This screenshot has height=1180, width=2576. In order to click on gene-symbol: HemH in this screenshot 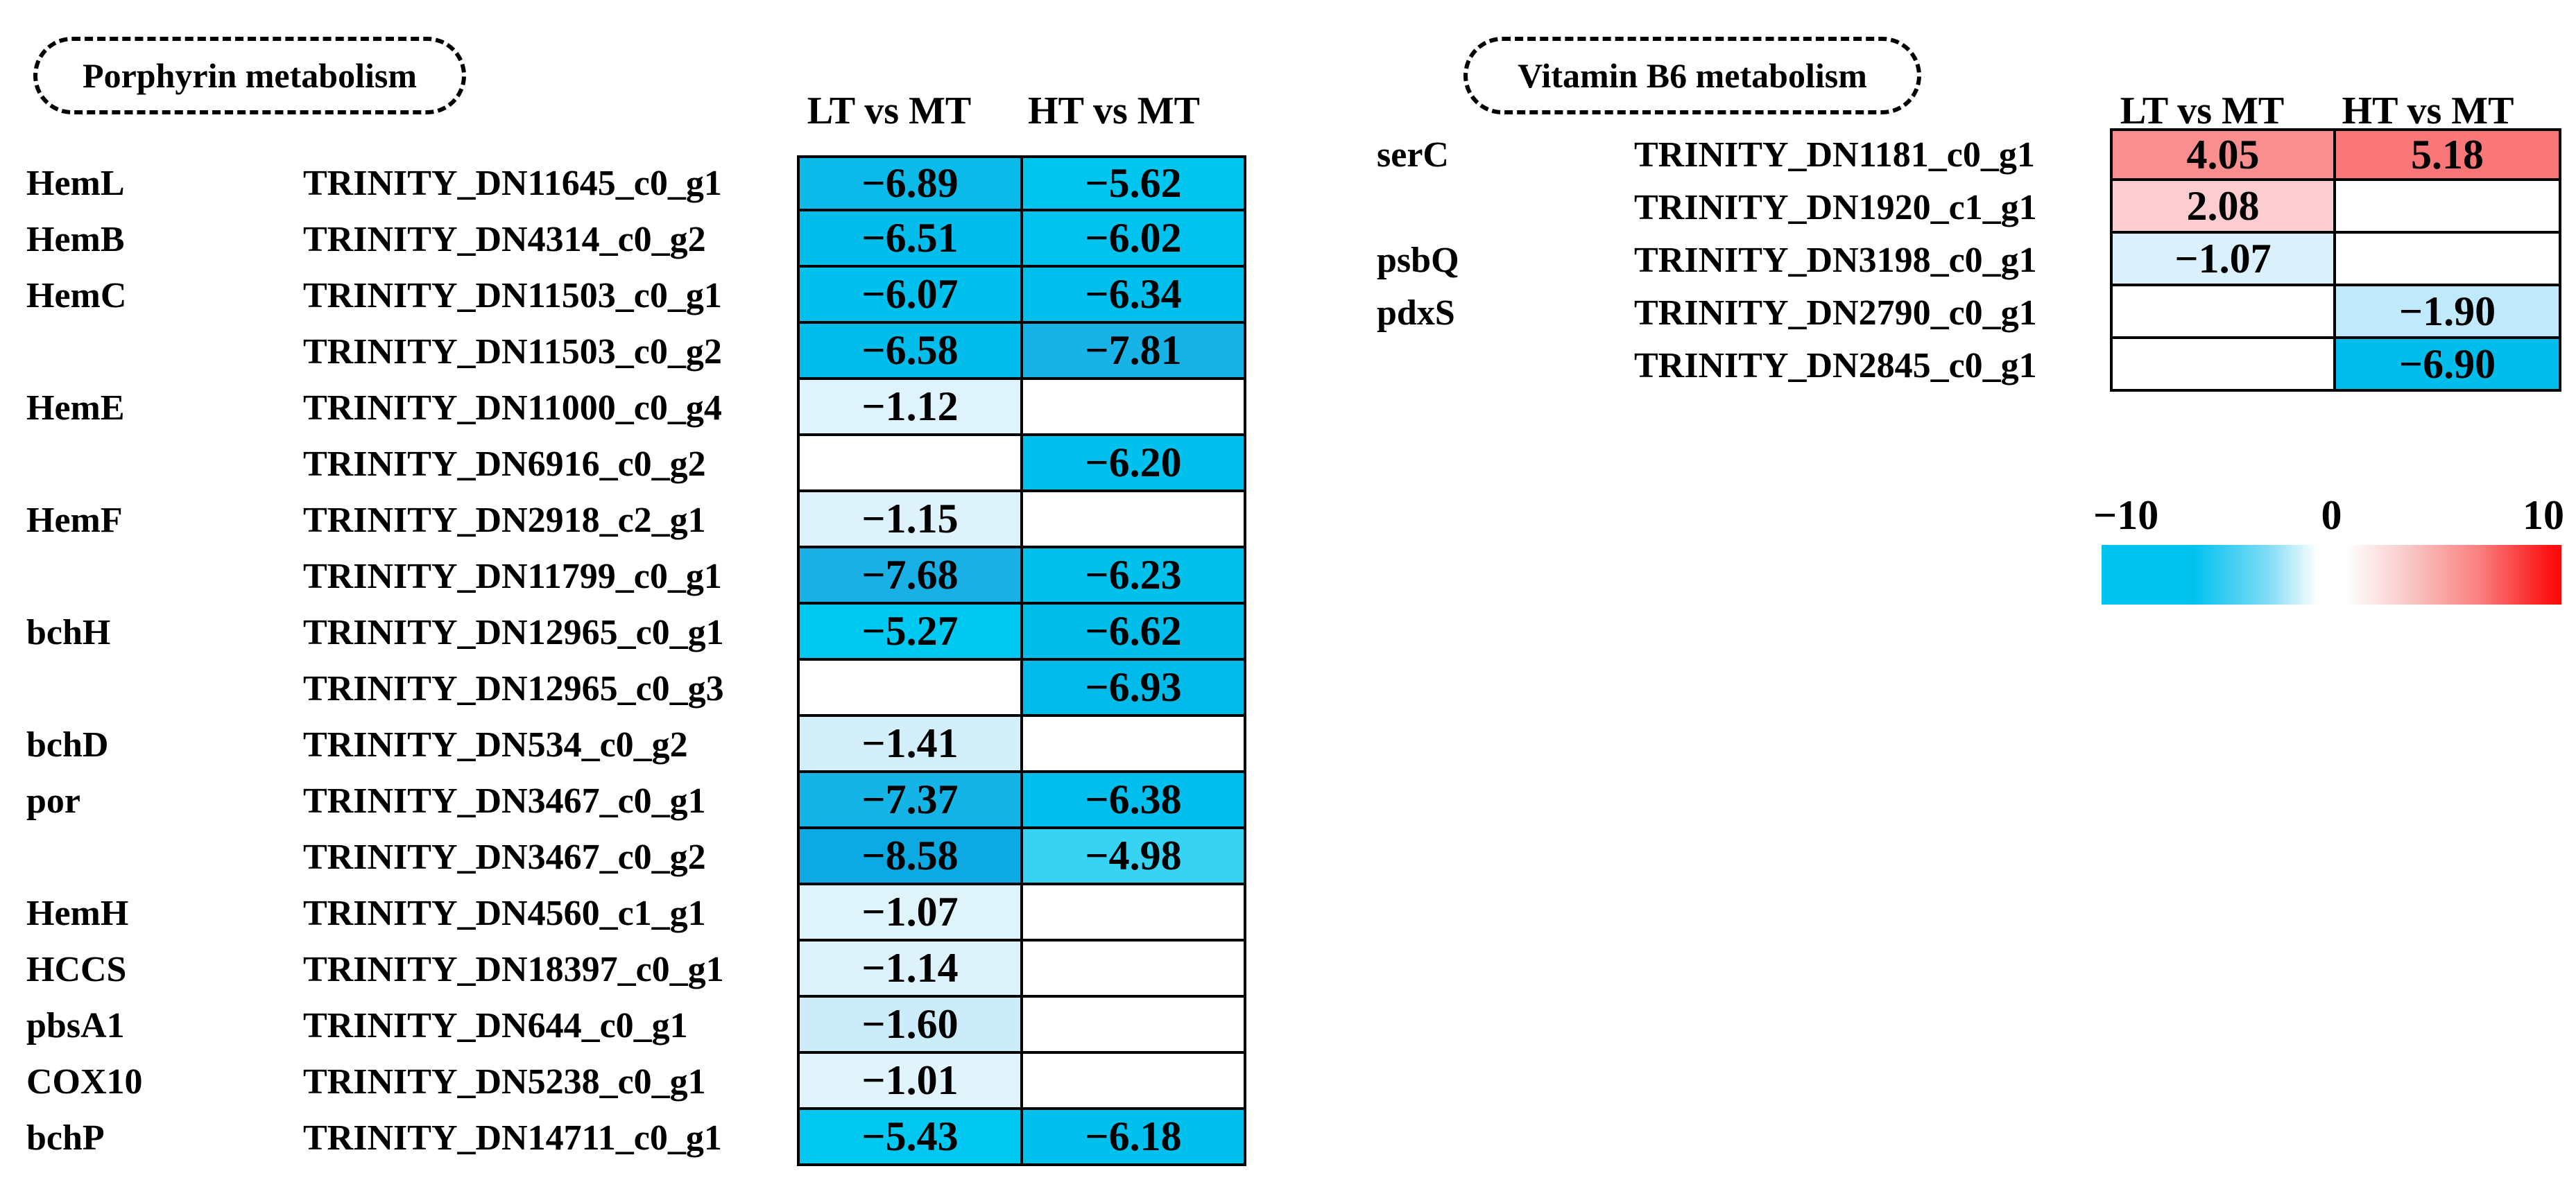, I will do `click(77, 913)`.